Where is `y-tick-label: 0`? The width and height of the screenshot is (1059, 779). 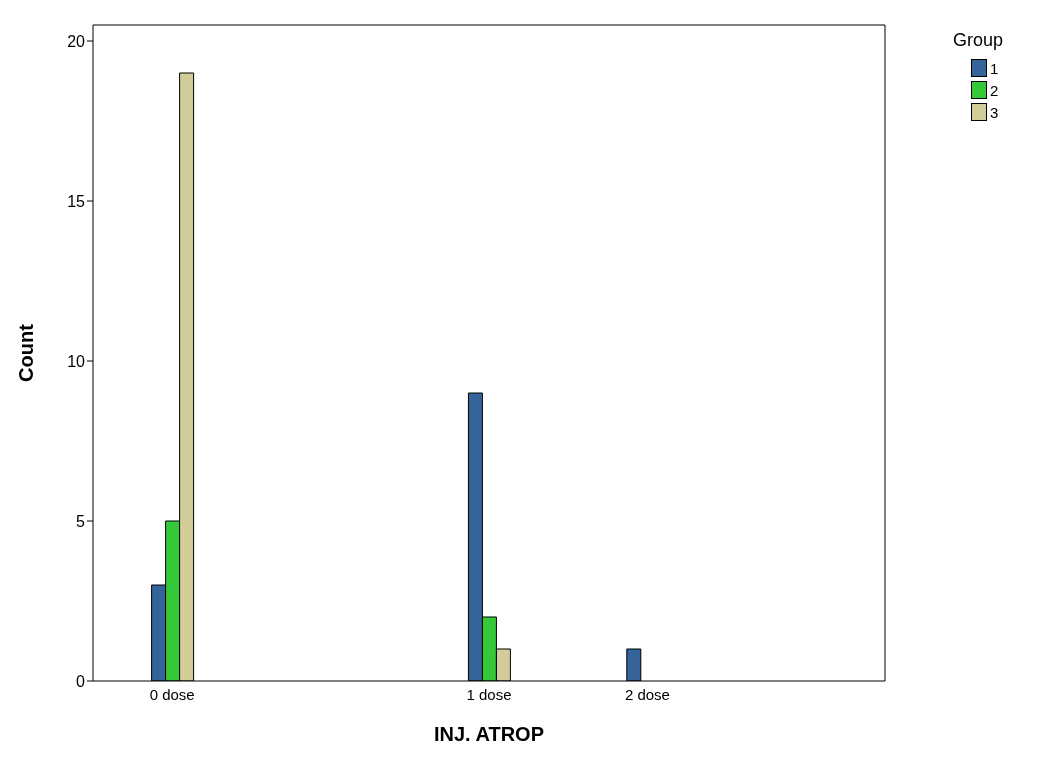 y-tick-label: 0 is located at coordinates (81, 681).